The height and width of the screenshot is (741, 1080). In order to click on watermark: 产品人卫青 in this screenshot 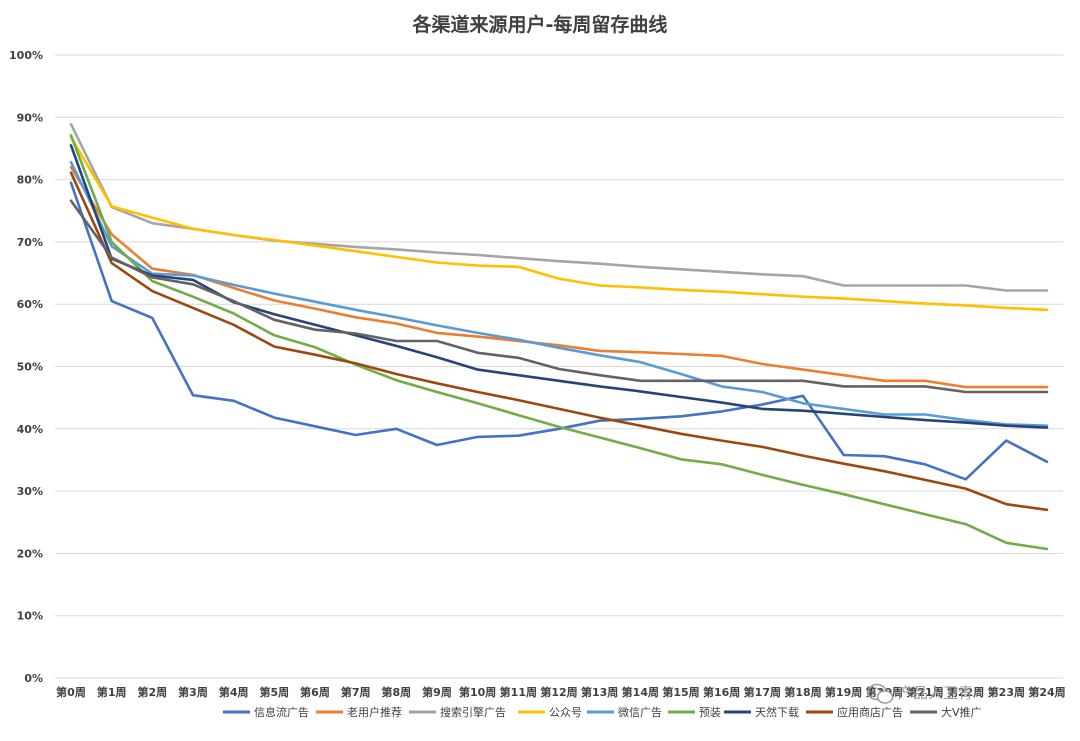, I will do `click(920, 693)`.